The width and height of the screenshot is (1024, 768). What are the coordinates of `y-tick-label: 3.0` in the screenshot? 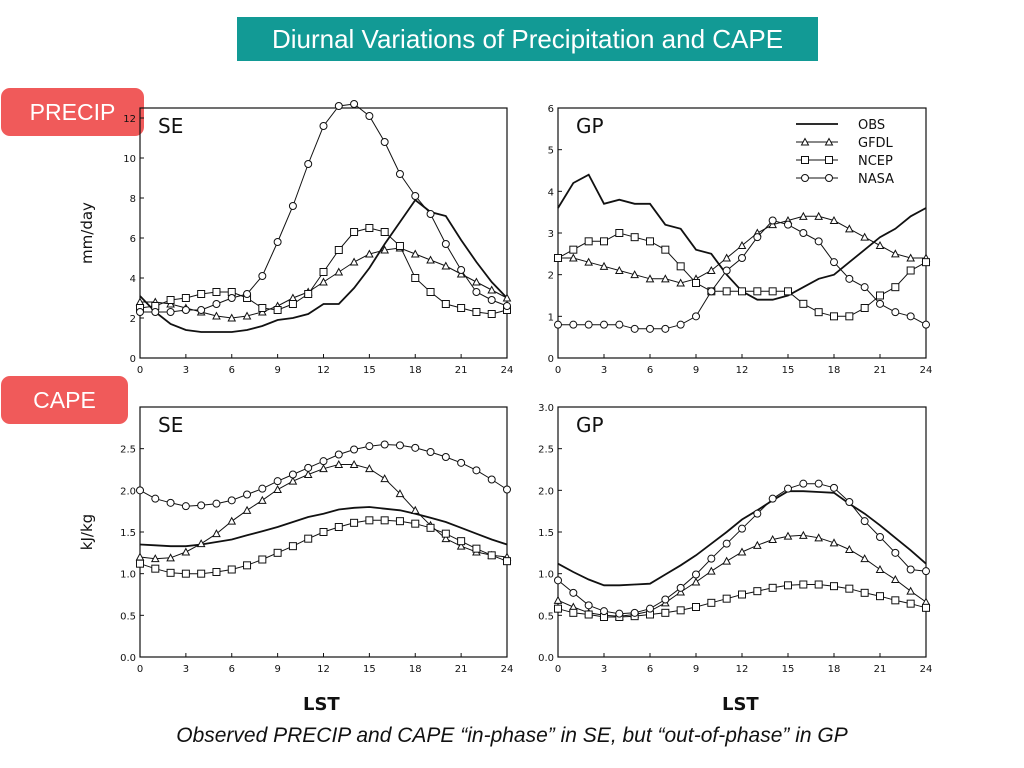 It's located at (546, 408).